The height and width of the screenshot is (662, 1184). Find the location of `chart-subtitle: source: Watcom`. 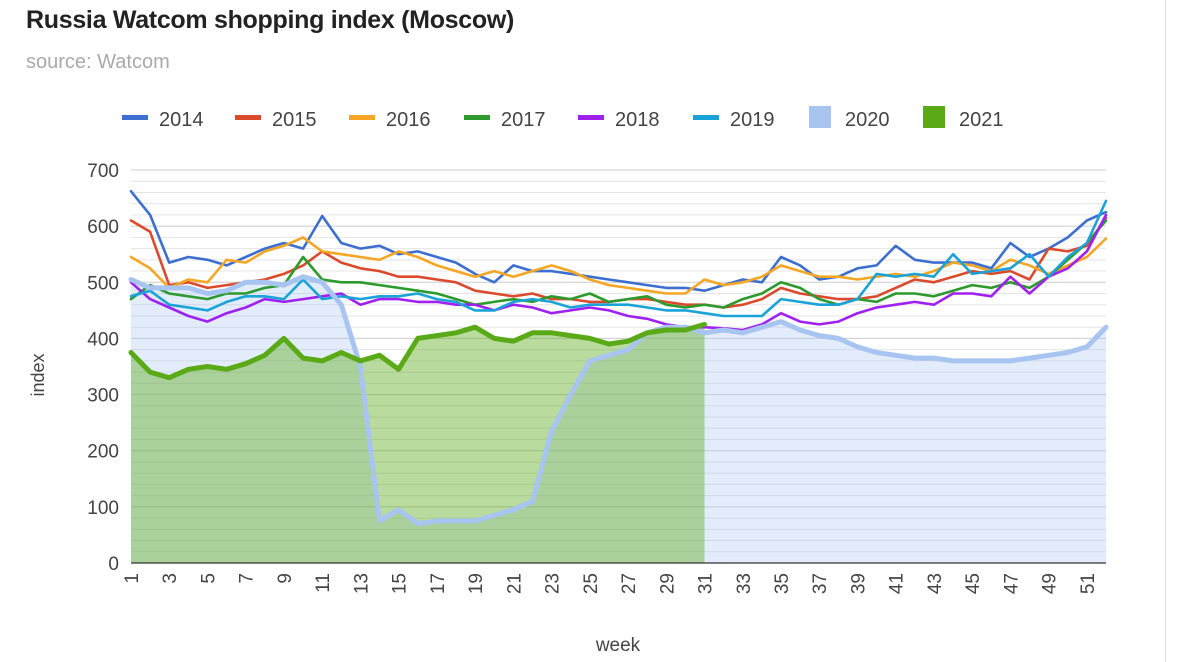

chart-subtitle: source: Watcom is located at coordinates (98, 62).